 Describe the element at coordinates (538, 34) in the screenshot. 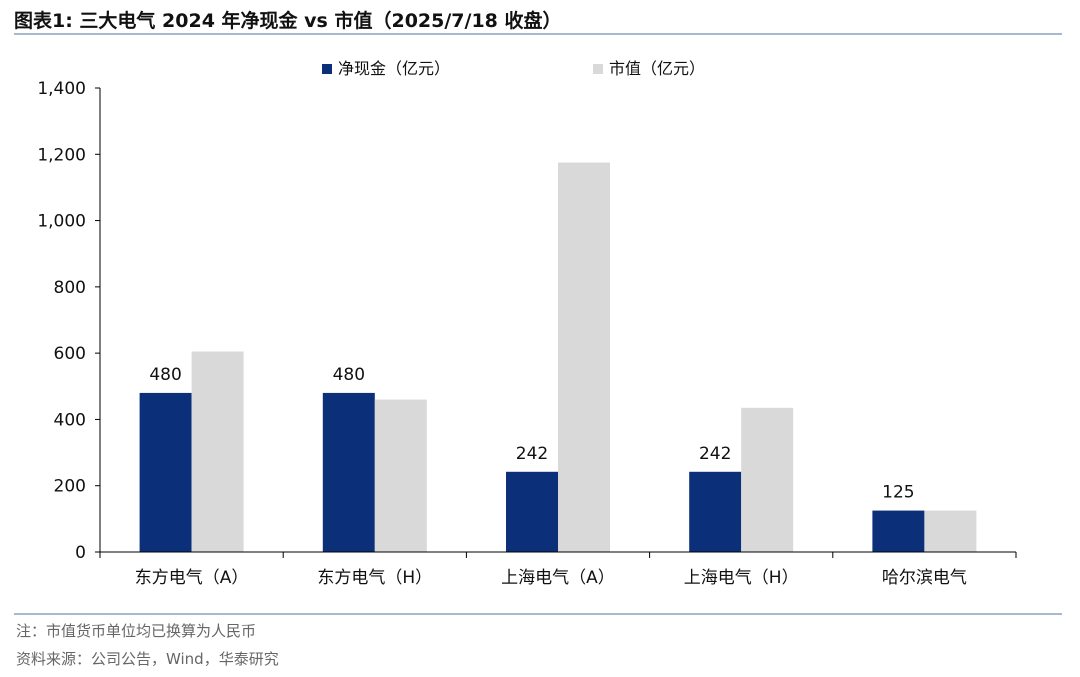

I see `title-divider` at that location.